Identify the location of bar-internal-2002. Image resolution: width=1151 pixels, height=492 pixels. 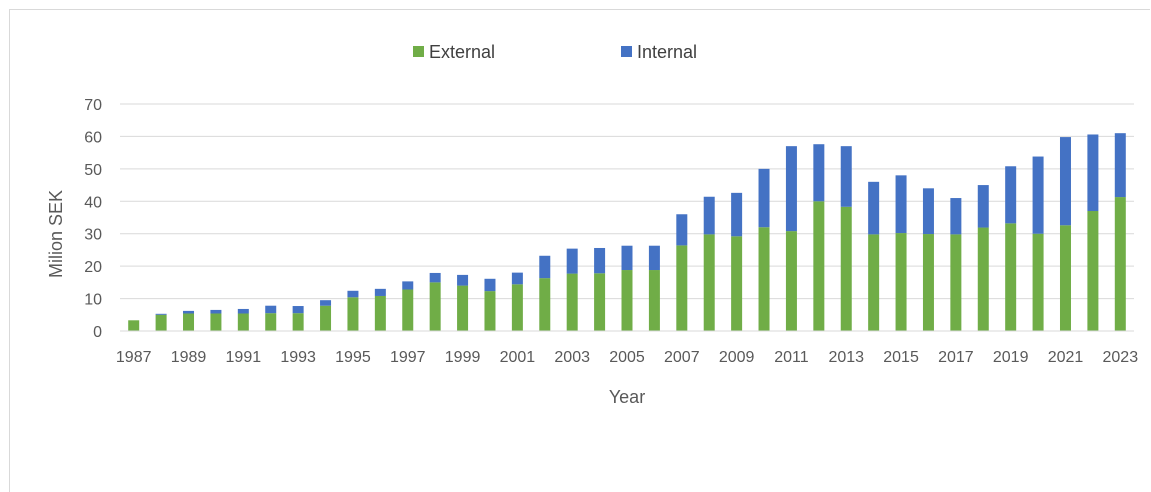
(545, 267).